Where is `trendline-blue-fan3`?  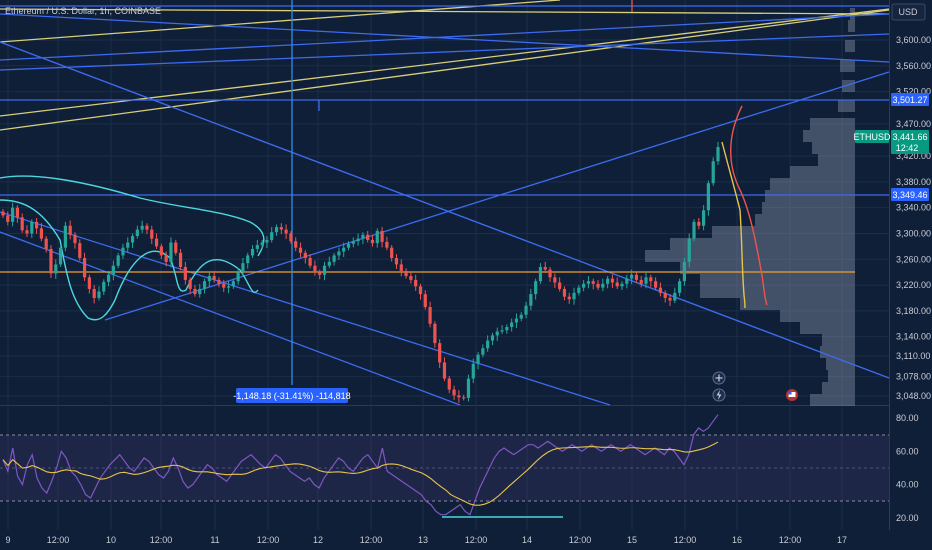 trendline-blue-fan3 is located at coordinates (445, 52).